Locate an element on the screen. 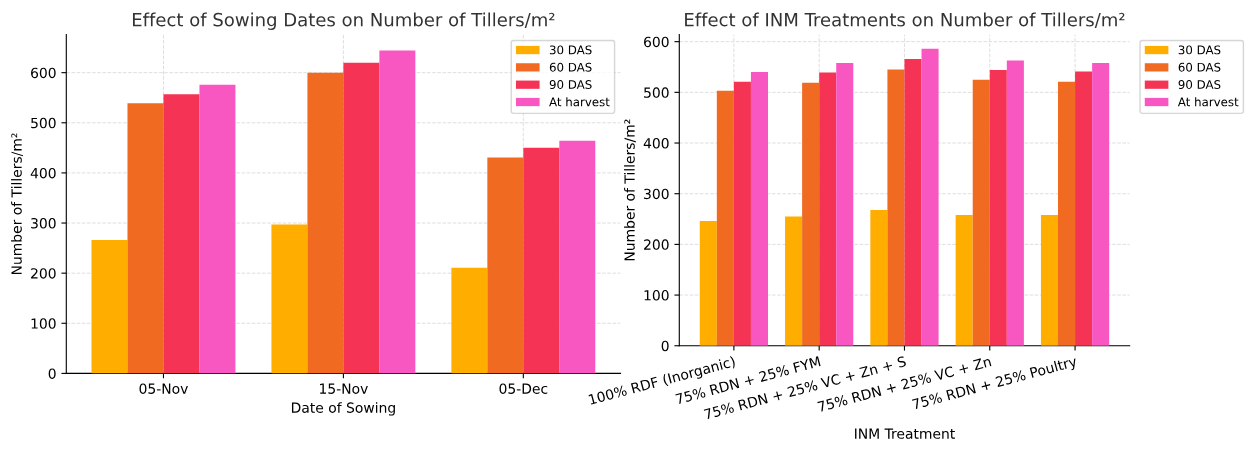  x-axis-title: INM Treatment is located at coordinates (905, 433).